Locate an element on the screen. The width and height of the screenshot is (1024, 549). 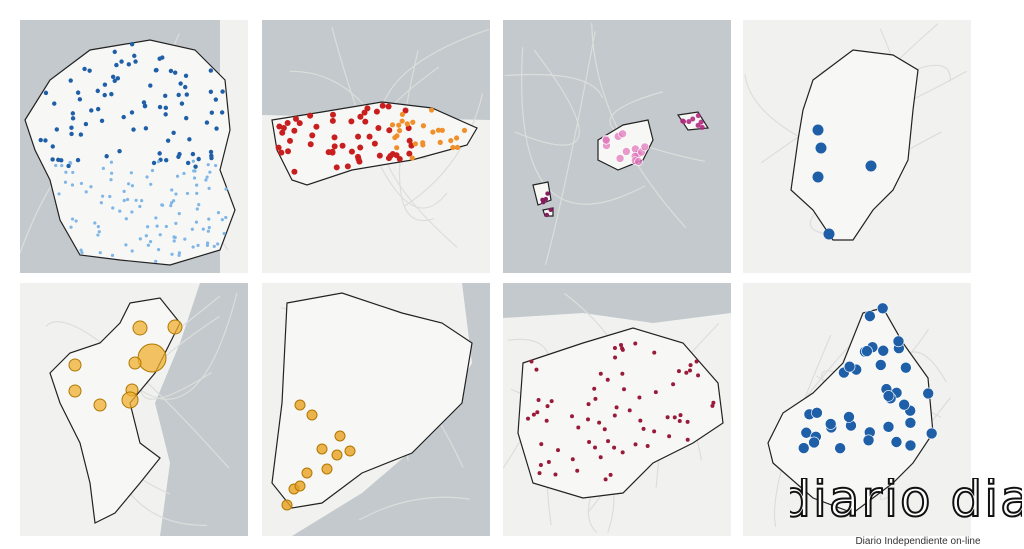
sea-area is located at coordinates (617, 303).